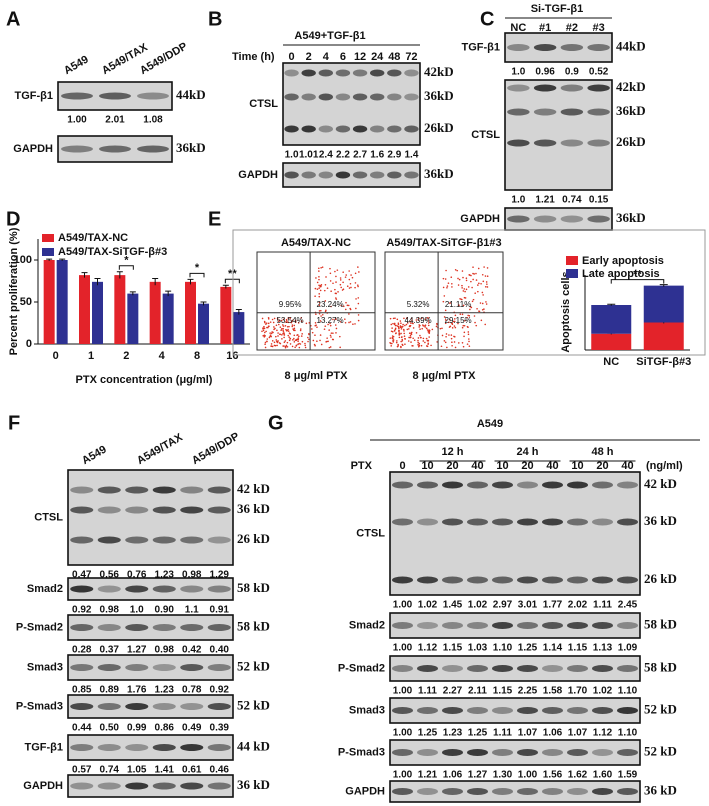  I want to click on band-value: 1.23, so click(165, 690).